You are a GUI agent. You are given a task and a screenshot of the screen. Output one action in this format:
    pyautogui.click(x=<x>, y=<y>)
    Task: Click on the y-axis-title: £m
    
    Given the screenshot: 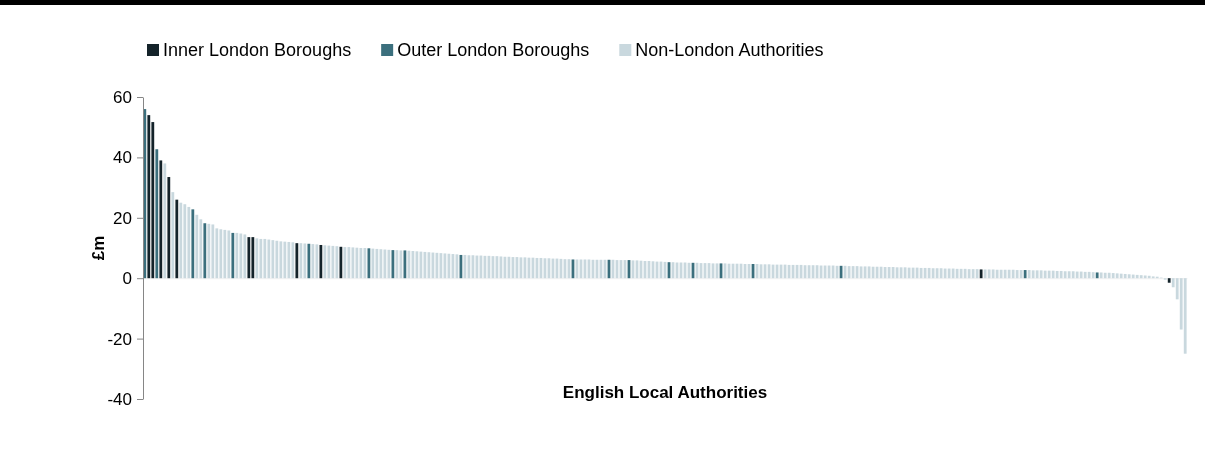 What is the action you would take?
    pyautogui.click(x=98, y=248)
    